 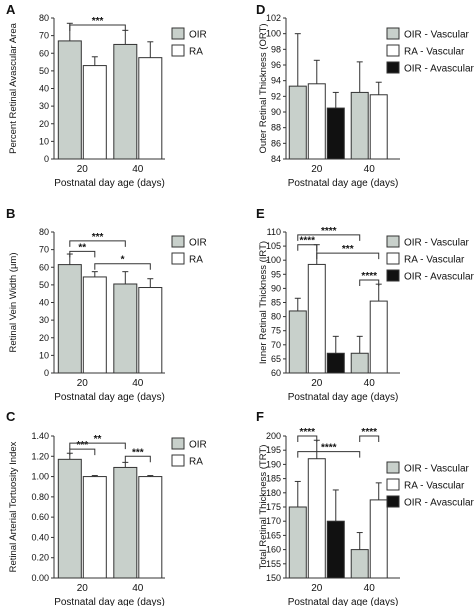 I want to click on y-tick-label: 100, so click(x=273, y=260).